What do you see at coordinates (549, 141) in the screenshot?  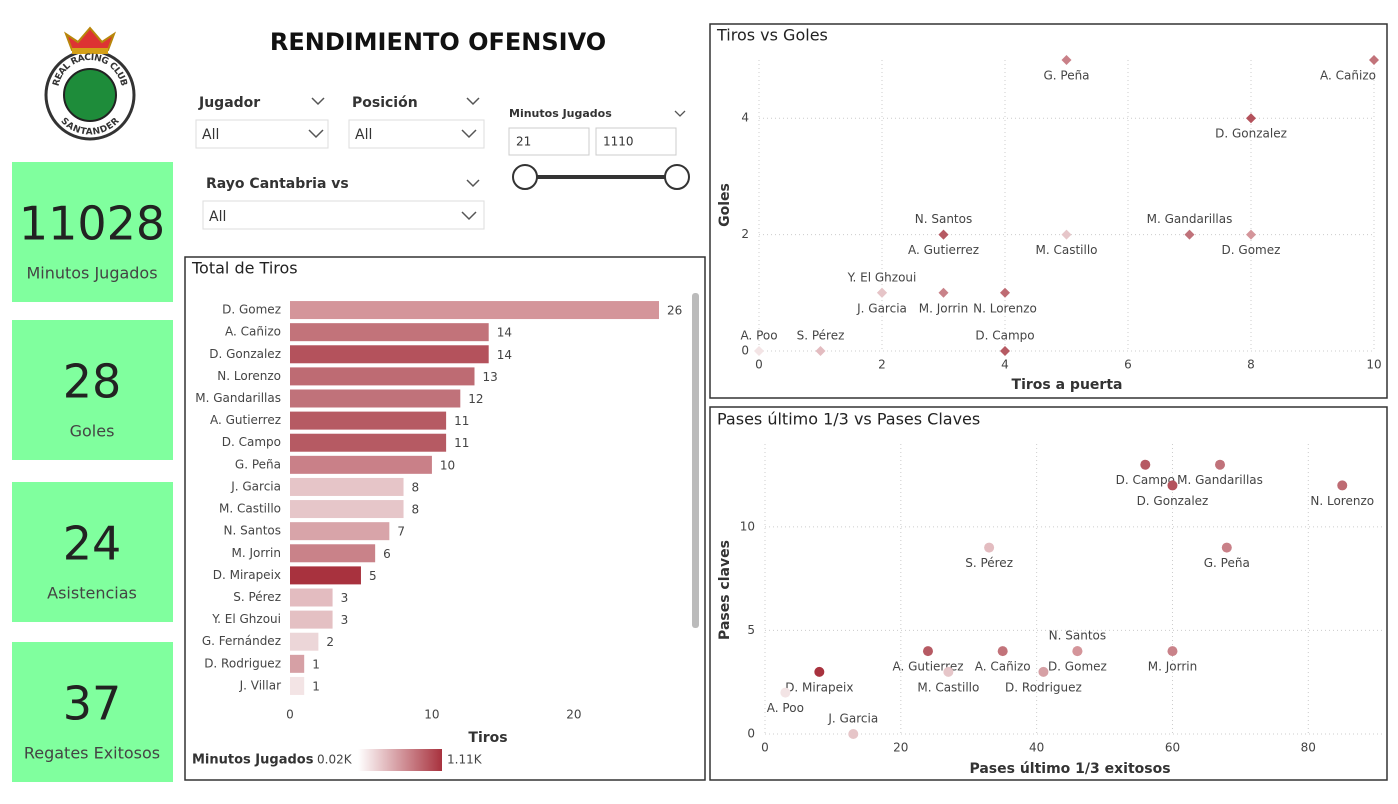 I see `min-input` at bounding box center [549, 141].